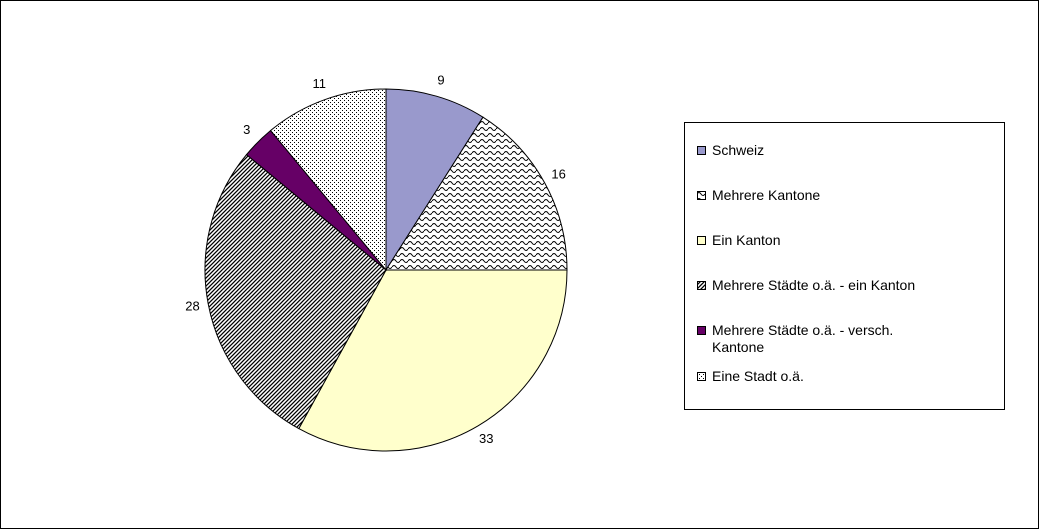 This screenshot has height=529, width=1039. I want to click on legend-item: Schweiz, so click(730, 150).